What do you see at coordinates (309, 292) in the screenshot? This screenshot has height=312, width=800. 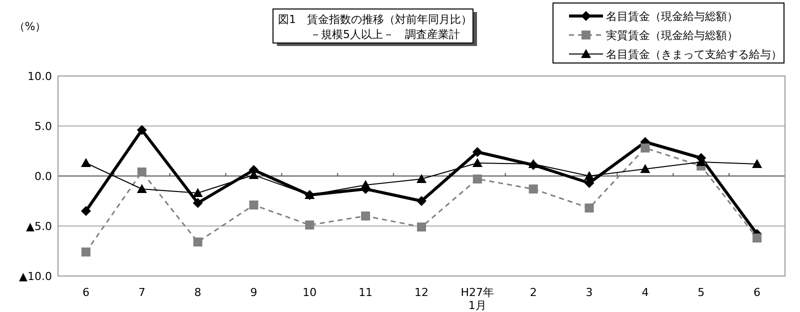 I see `x-tick-label: 10` at bounding box center [309, 292].